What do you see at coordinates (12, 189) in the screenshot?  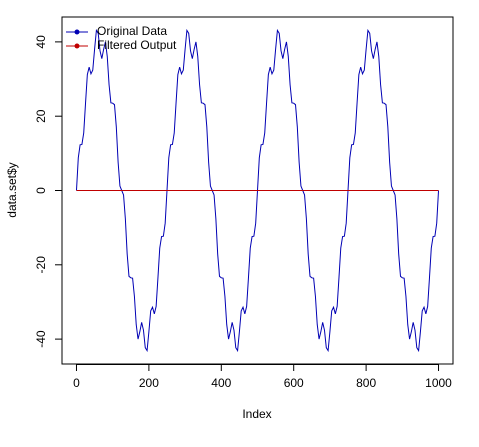 I see `y-axis-label: data.set$y` at bounding box center [12, 189].